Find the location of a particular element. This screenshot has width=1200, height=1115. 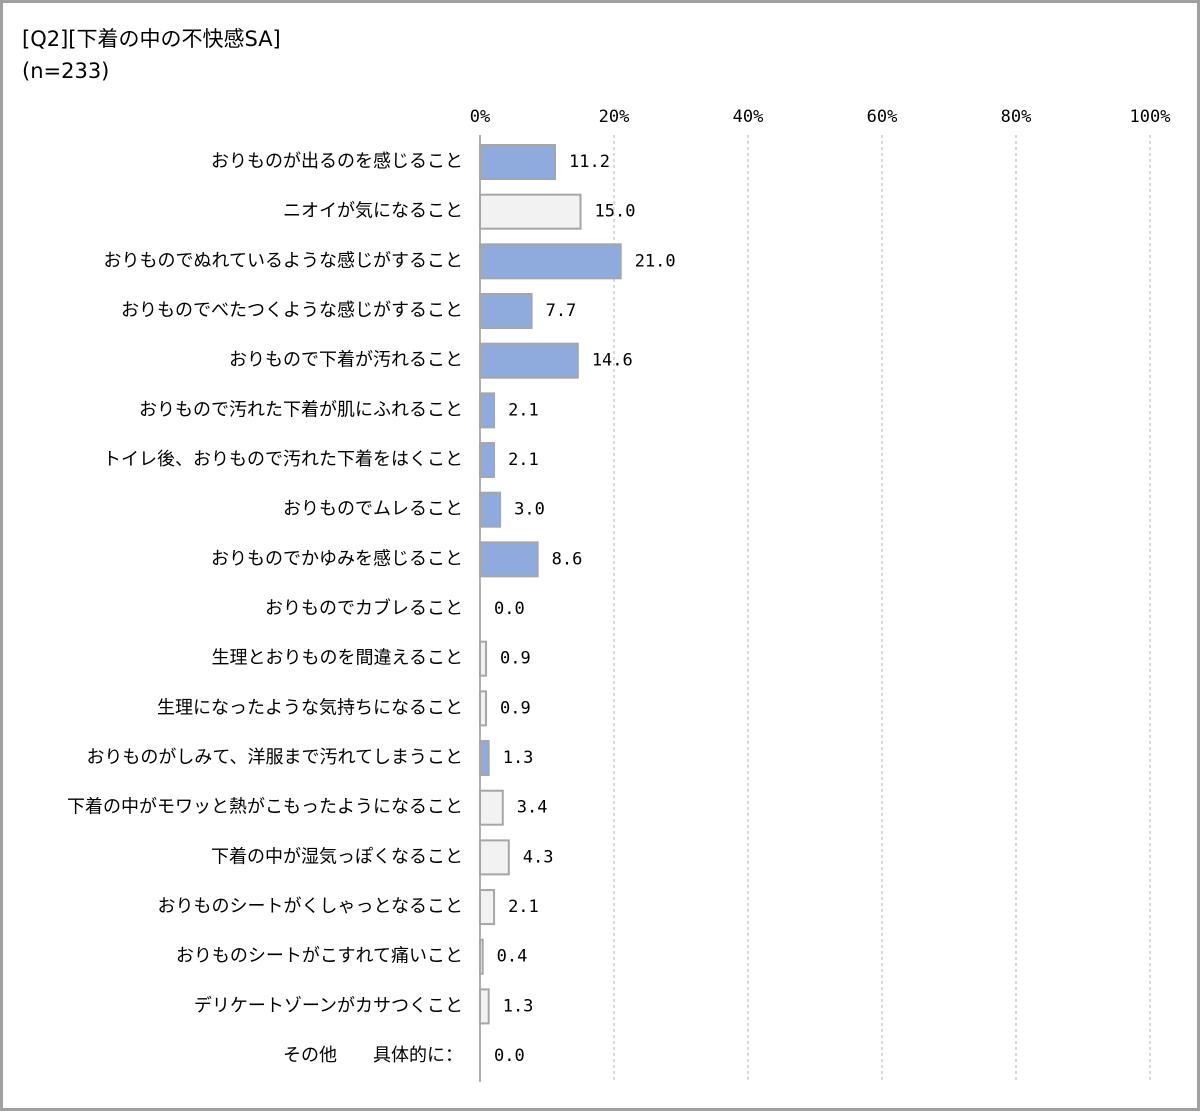

chart-title: [Q2][下着の中の不快感SA] is located at coordinates (151, 39).